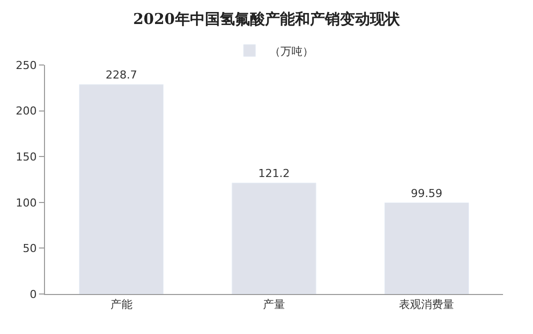  What do you see at coordinates (26, 157) in the screenshot?
I see `y-tick-label: 150` at bounding box center [26, 157].